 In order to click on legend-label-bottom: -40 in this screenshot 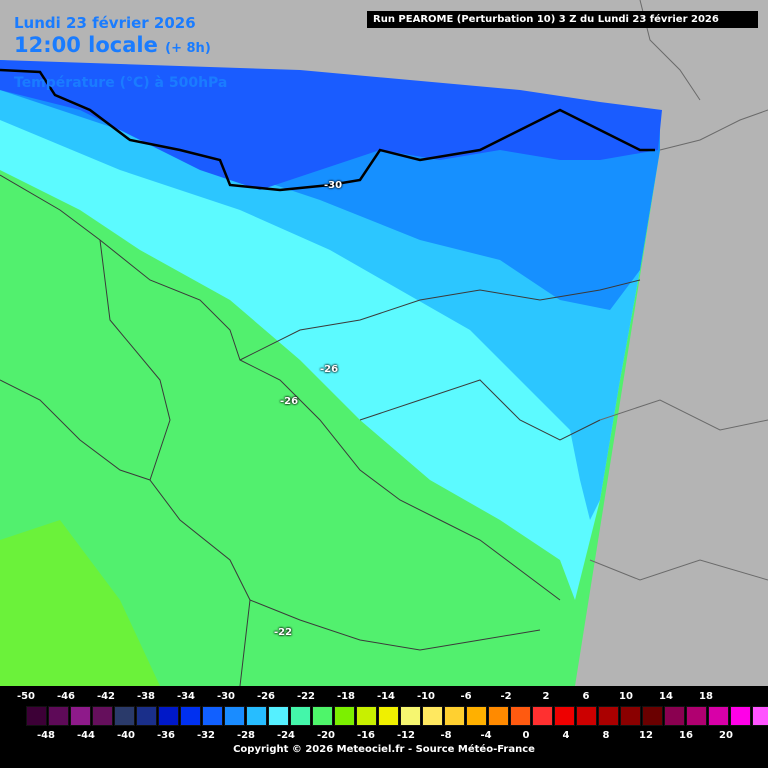, I will do `click(126, 735)`.